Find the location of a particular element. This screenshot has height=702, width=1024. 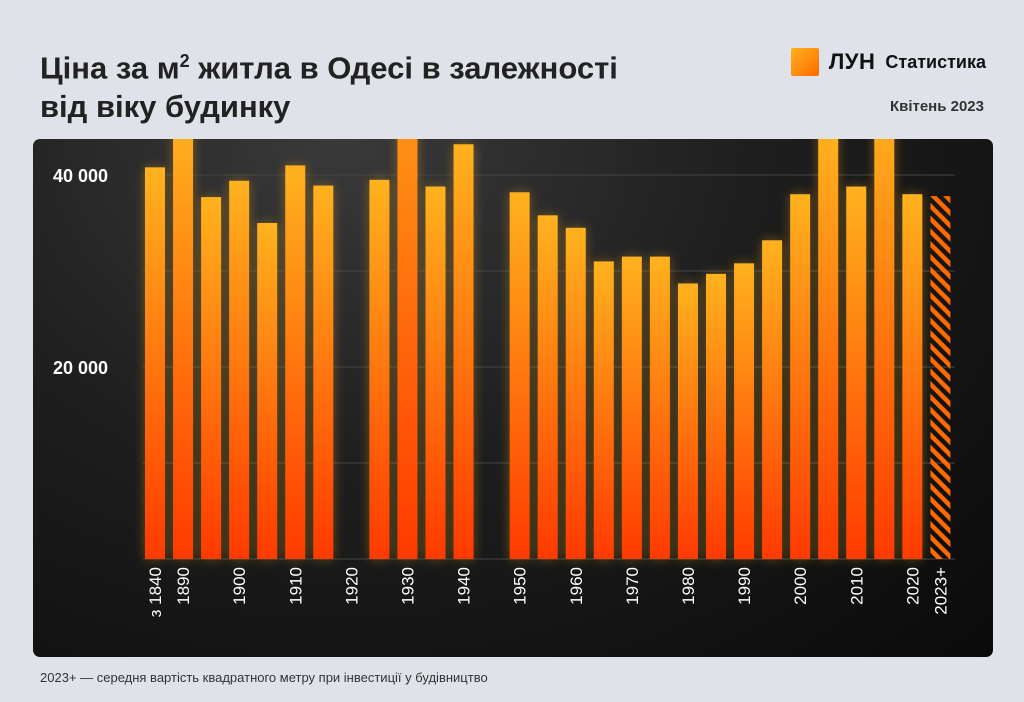

x-tick-label: 1920 is located at coordinates (351, 586).